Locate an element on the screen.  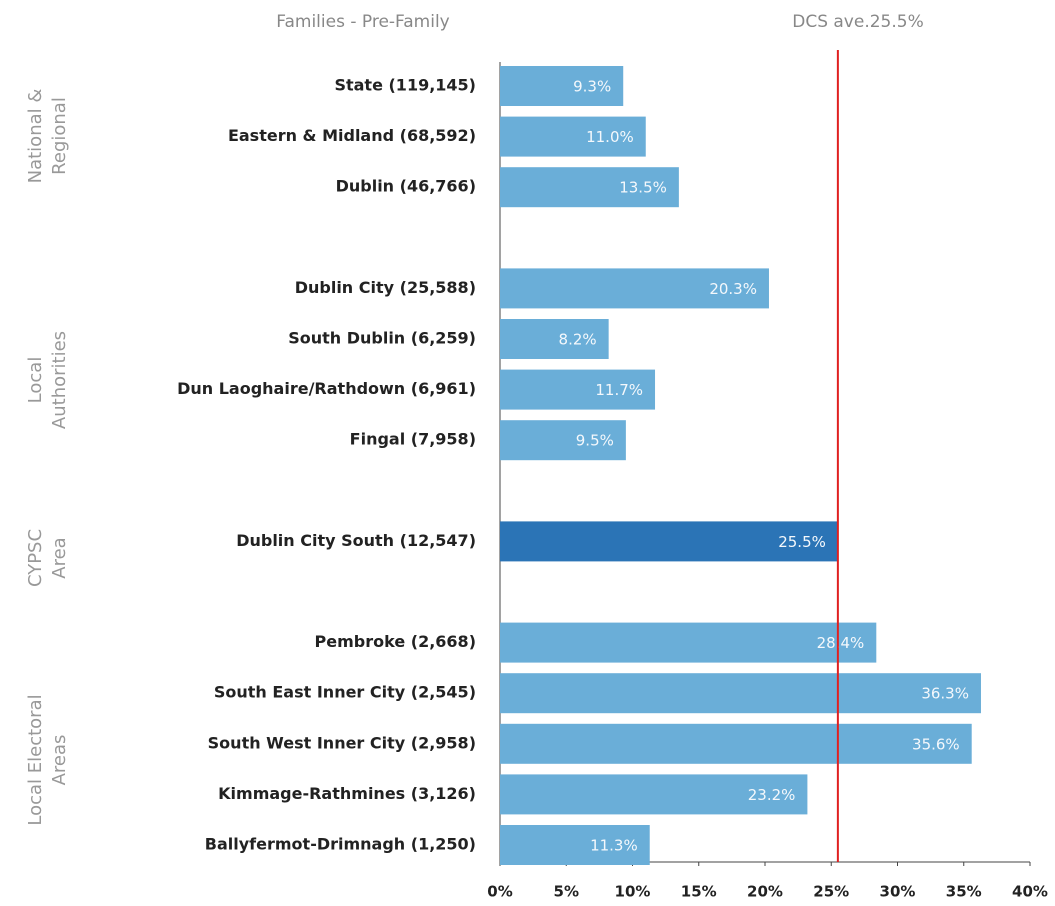
value-label: 25.5% is located at coordinates (802, 542).